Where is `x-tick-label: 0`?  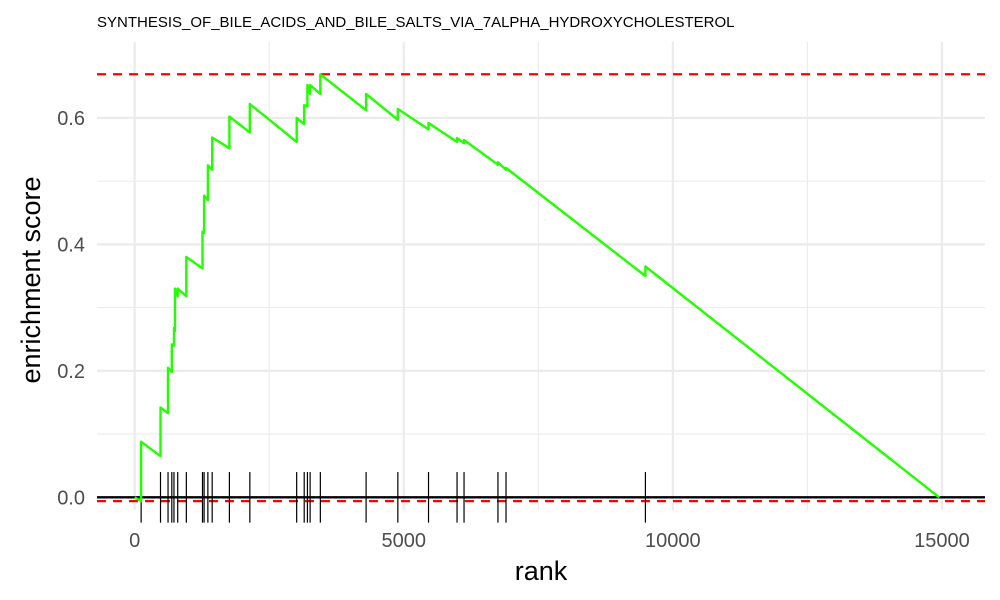 x-tick-label: 0 is located at coordinates (134, 541).